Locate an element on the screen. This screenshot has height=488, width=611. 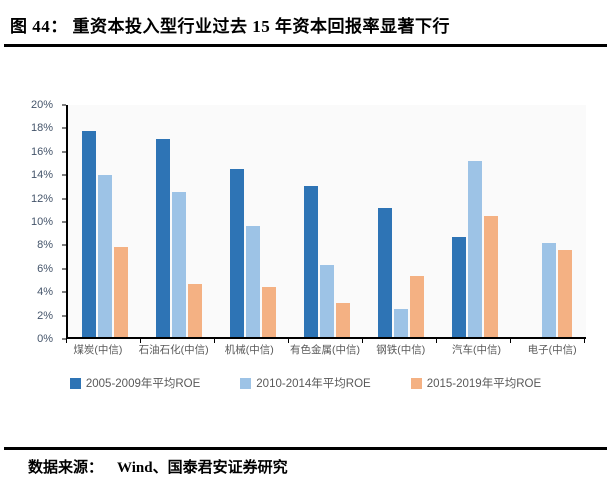
x-axis-category-label: 机械(中信) is located at coordinates (249, 350).